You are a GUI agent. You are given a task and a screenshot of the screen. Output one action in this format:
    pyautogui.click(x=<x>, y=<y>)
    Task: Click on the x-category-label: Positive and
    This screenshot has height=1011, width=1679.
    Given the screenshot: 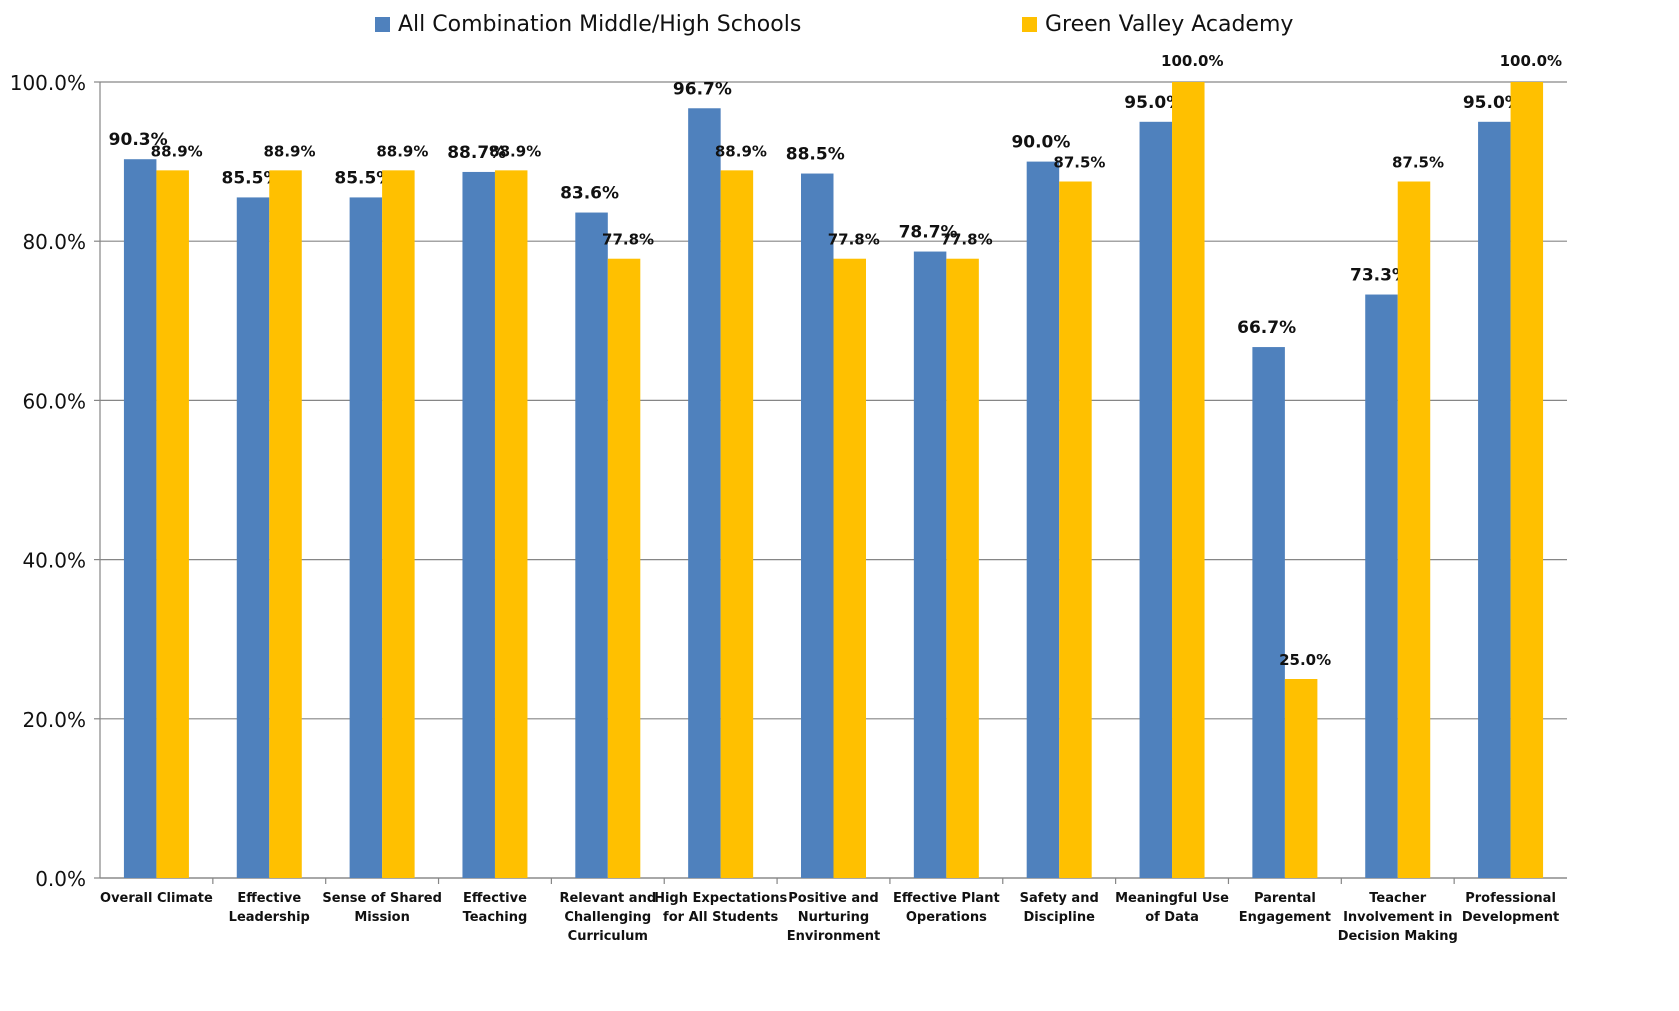 What is the action you would take?
    pyautogui.click(x=833, y=898)
    